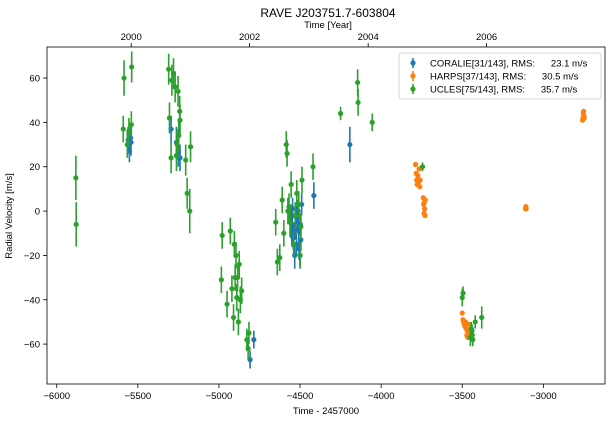 This screenshot has height=425, width=613. I want to click on y-tick-label: −60, so click(32, 345).